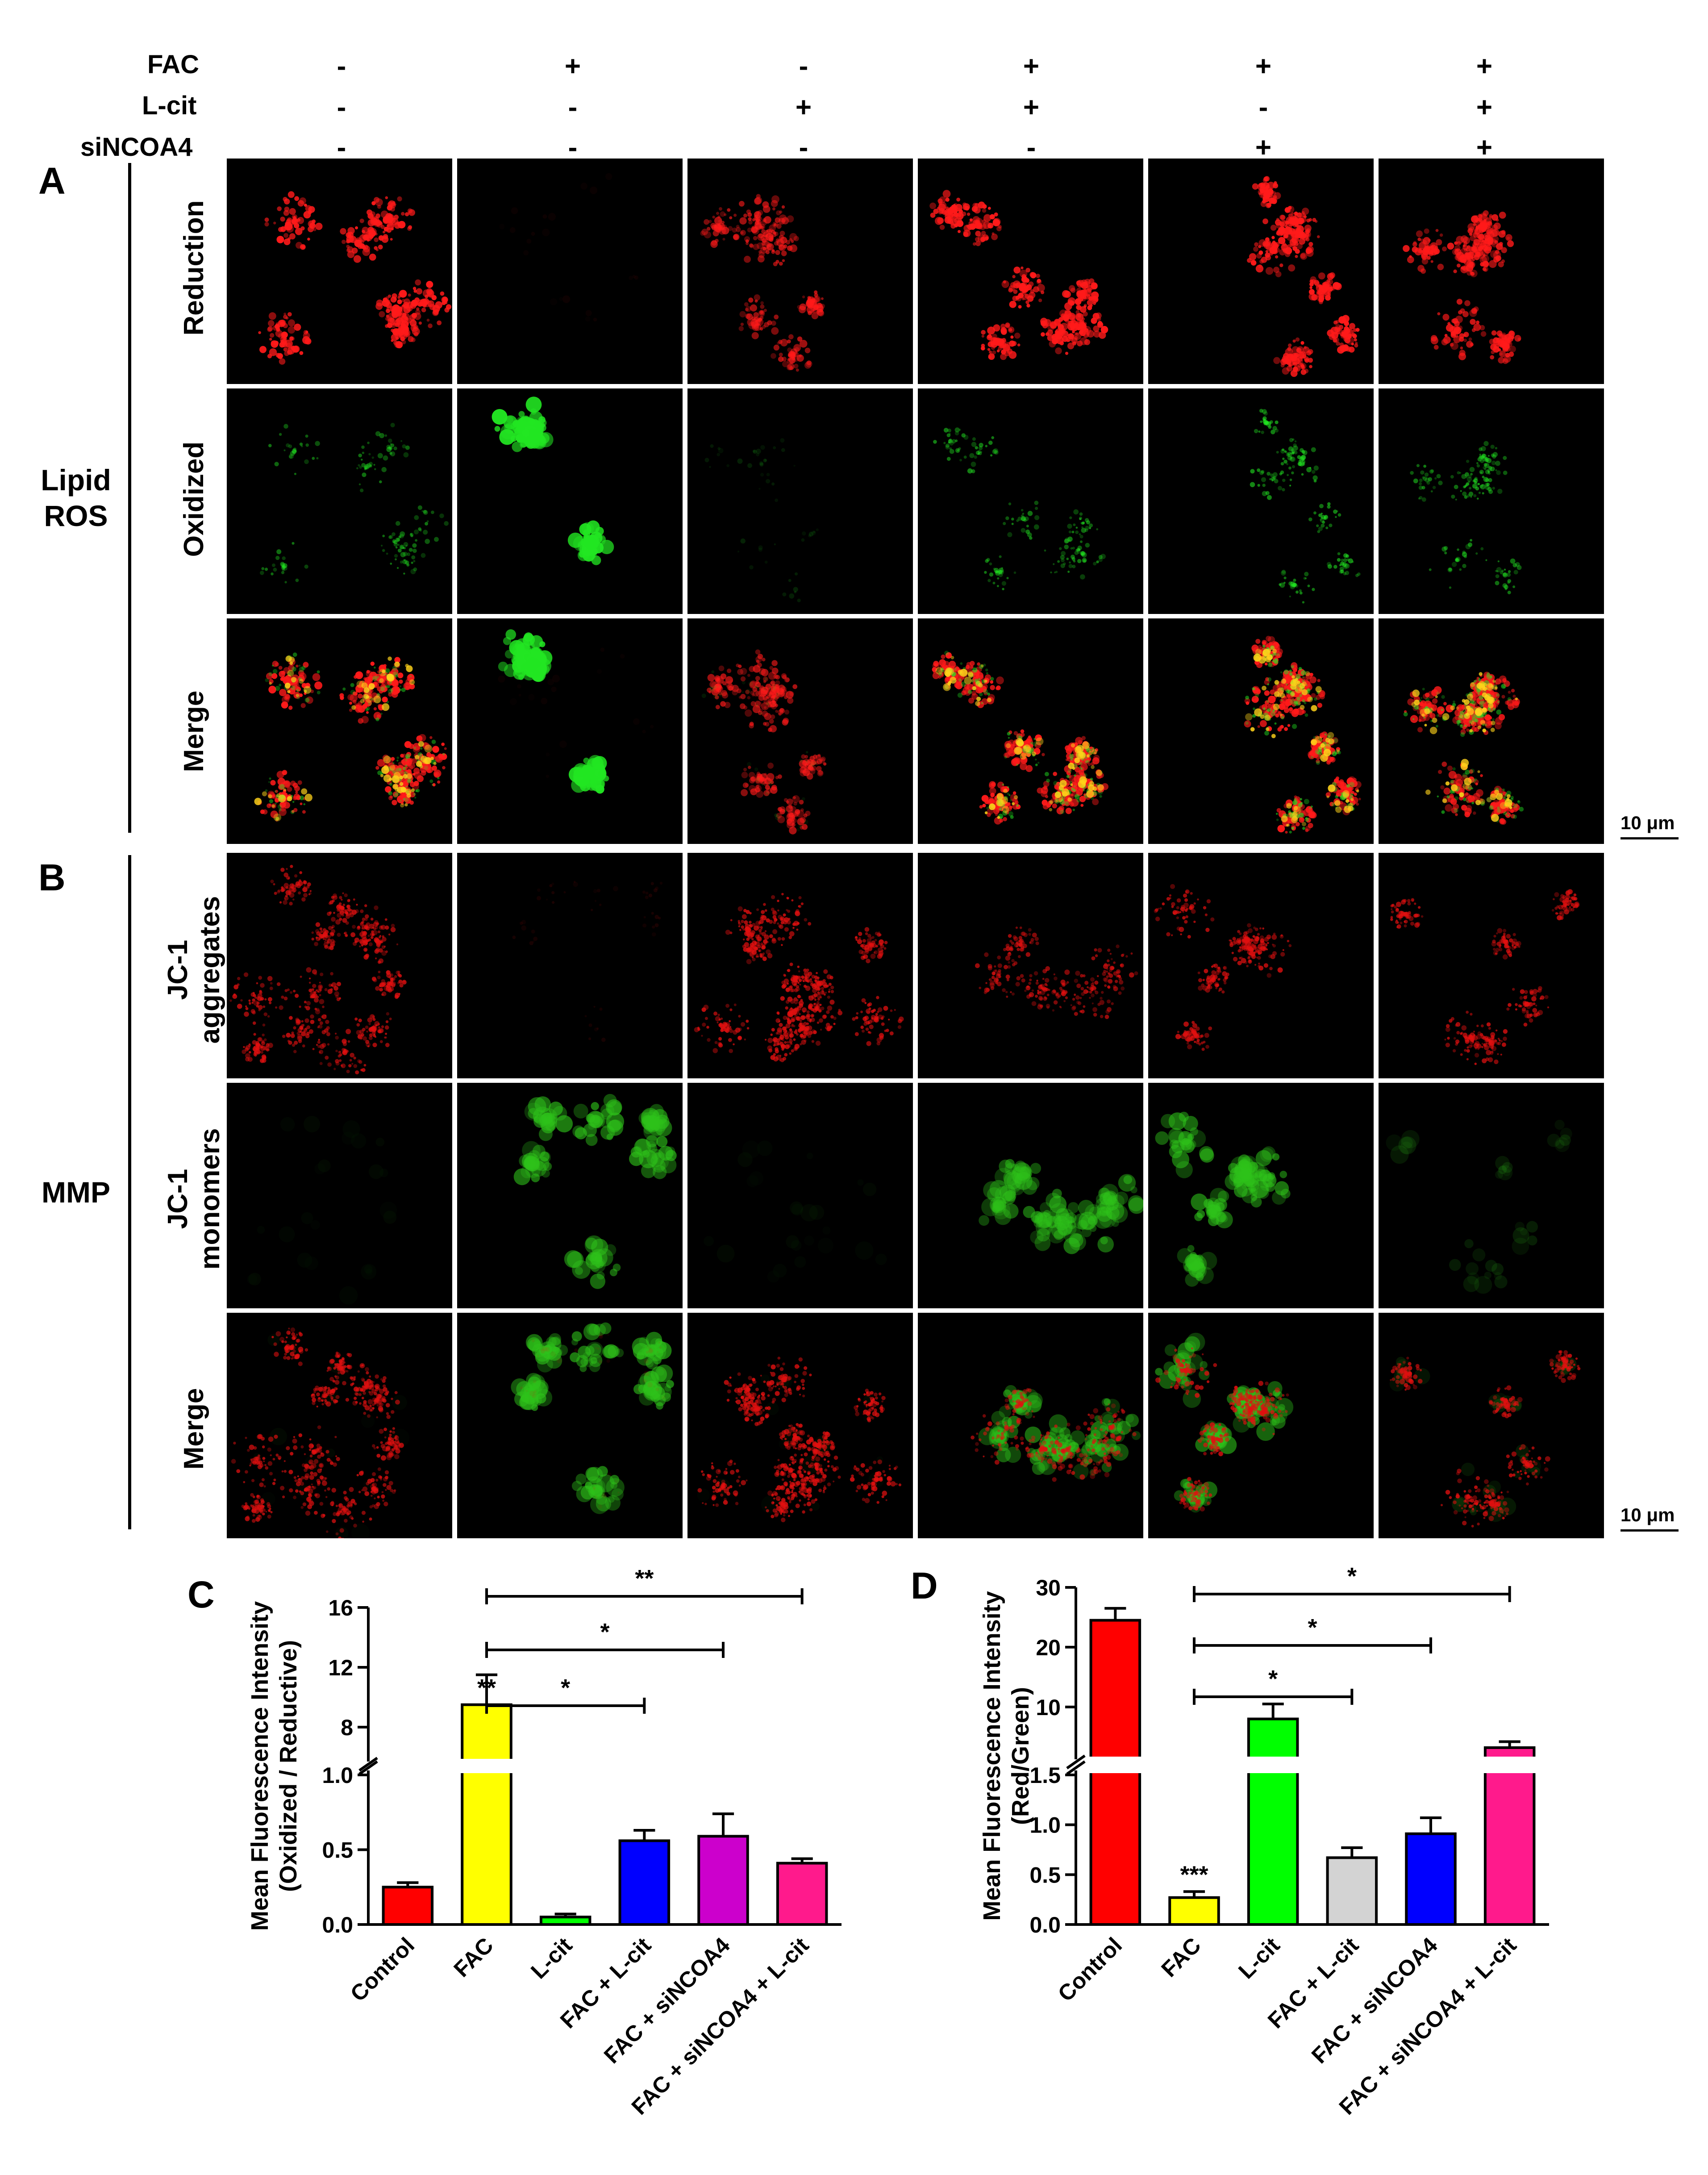  Describe the element at coordinates (210, 1199) in the screenshot. I see `jc1-monomers-line2: monomers` at that location.